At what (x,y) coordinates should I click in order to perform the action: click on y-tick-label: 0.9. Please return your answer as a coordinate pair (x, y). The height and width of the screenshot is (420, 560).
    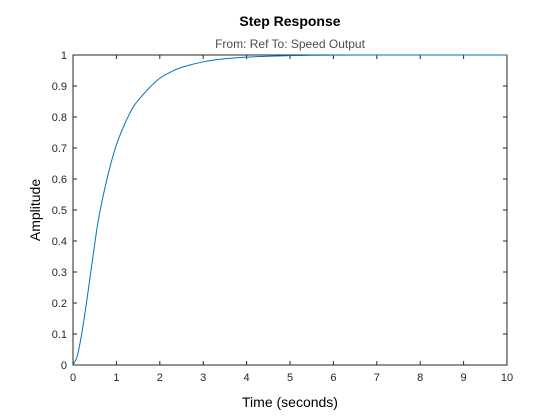
    Looking at the image, I should click on (59, 87).